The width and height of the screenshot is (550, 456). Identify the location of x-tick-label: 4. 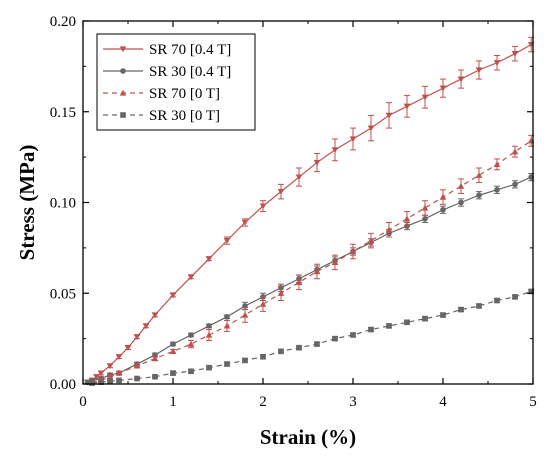
(443, 402).